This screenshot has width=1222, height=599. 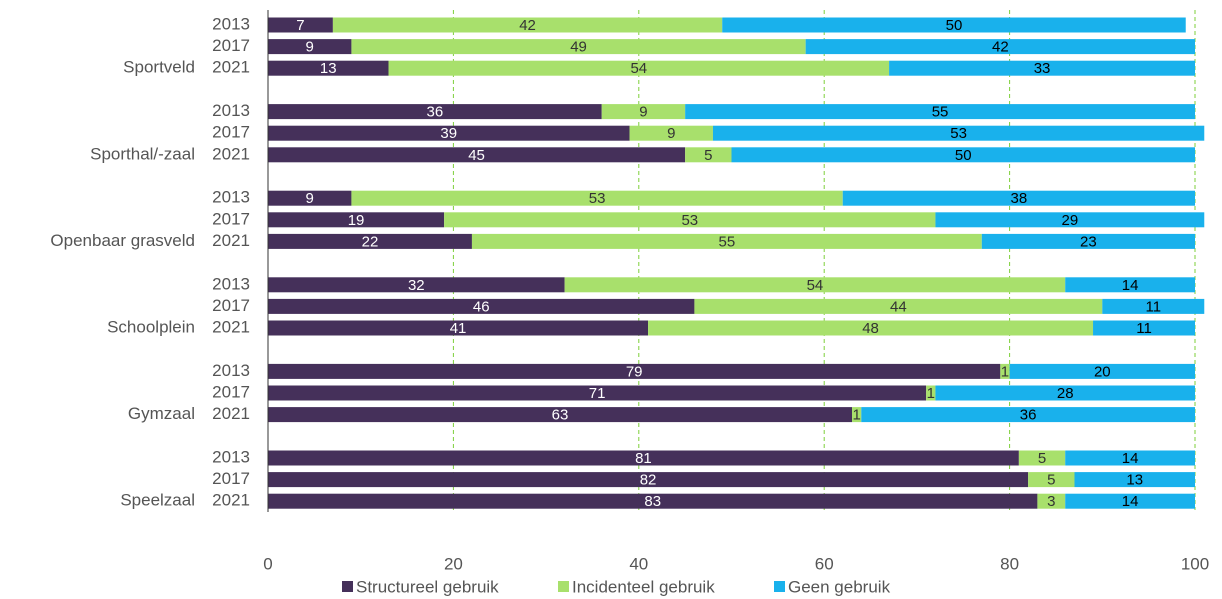 I want to click on data-label: 41, so click(x=458, y=328).